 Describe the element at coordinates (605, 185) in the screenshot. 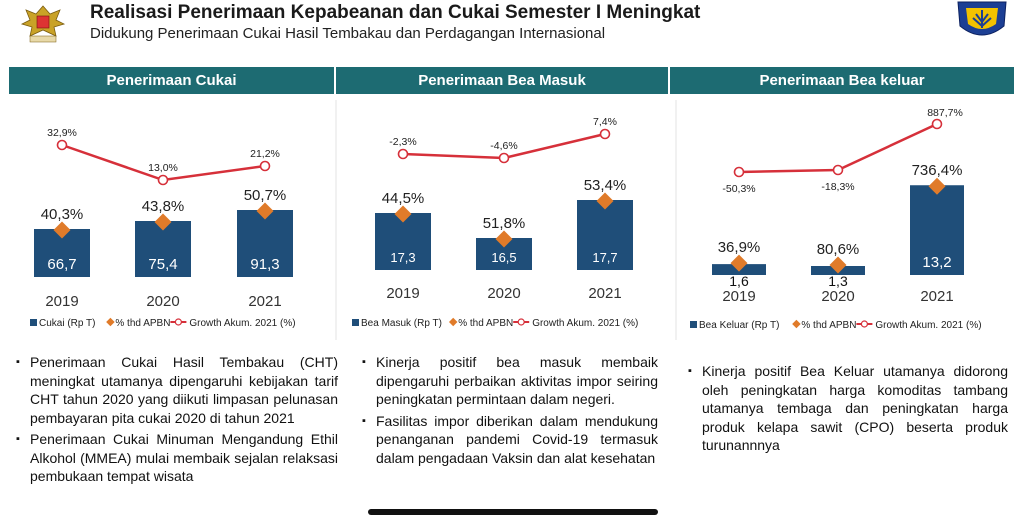

I see `pct-label-bm-2: 53,4%` at that location.